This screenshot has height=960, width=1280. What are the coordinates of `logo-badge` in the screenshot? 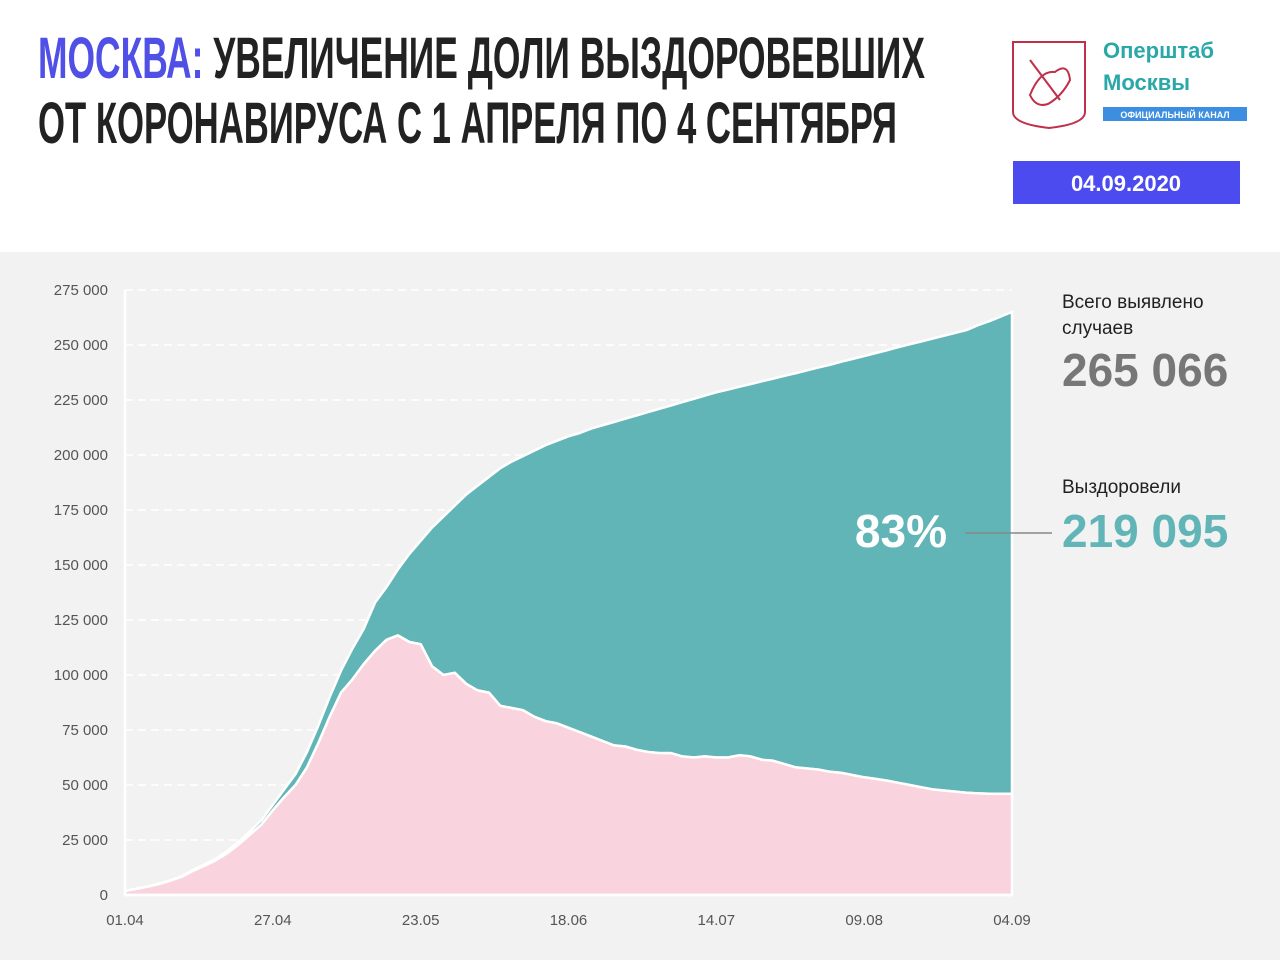 It's located at (1175, 114).